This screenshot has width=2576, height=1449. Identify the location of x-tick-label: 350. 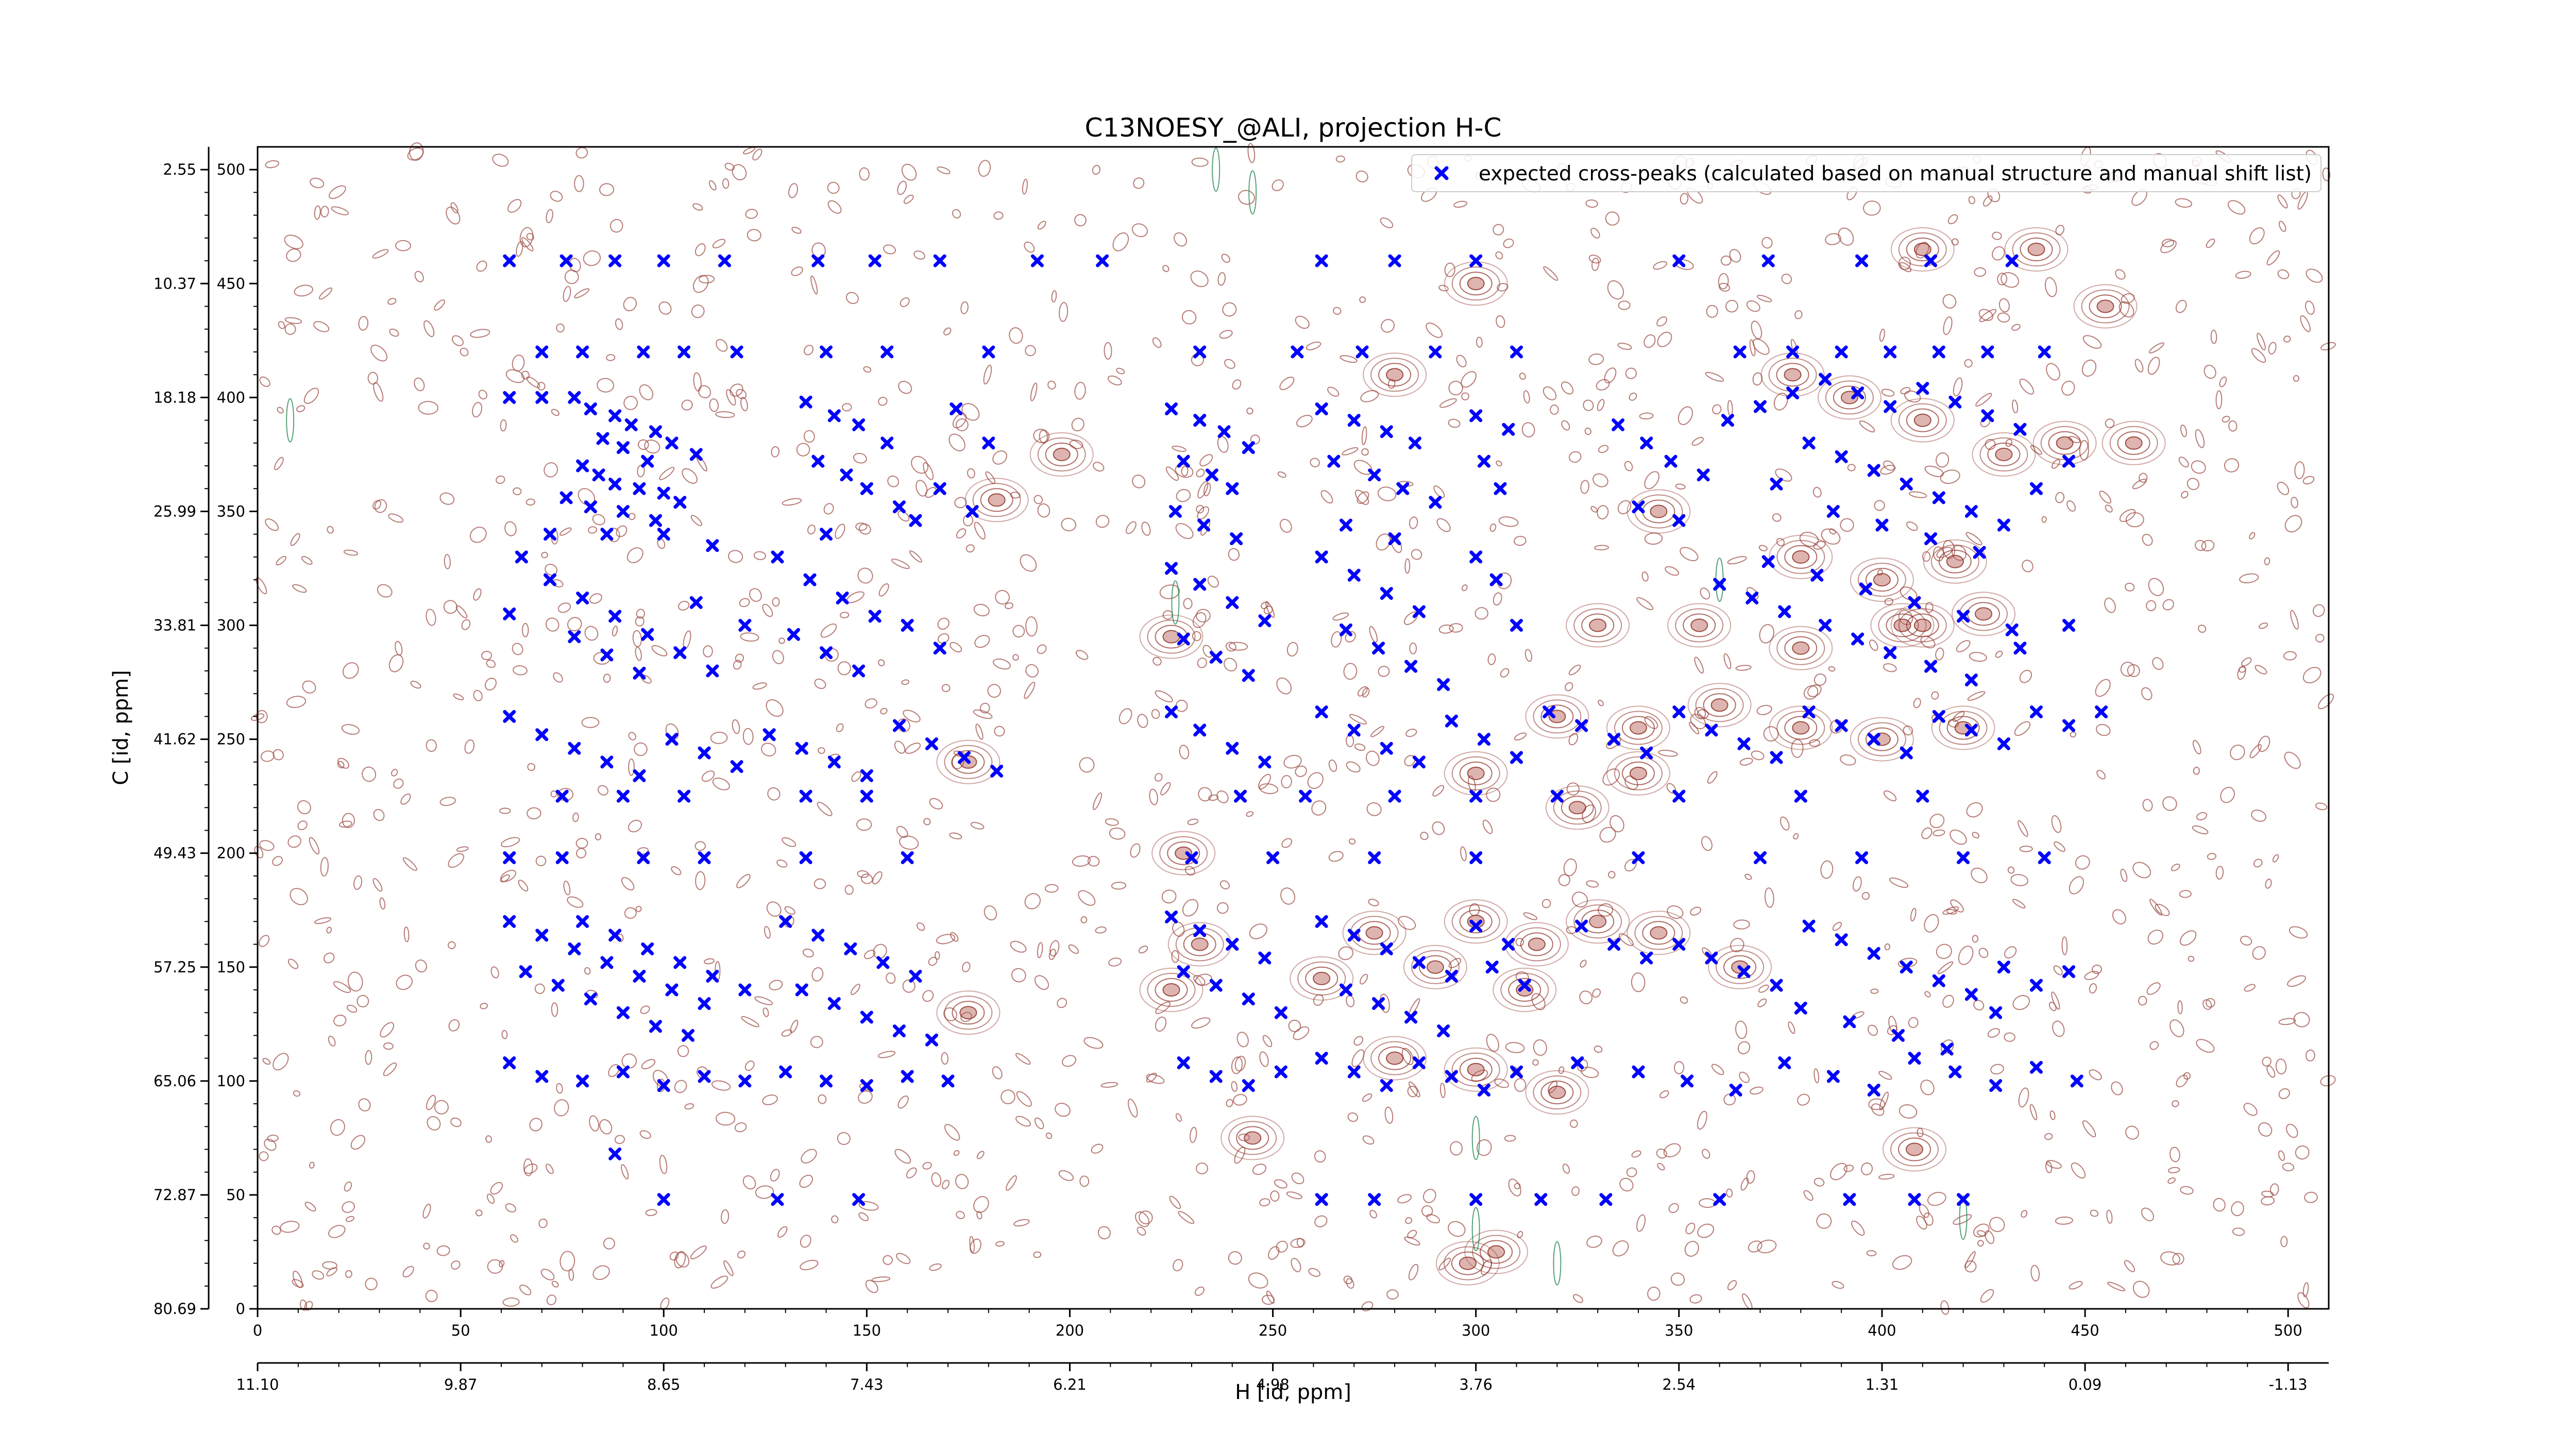
(1679, 1330).